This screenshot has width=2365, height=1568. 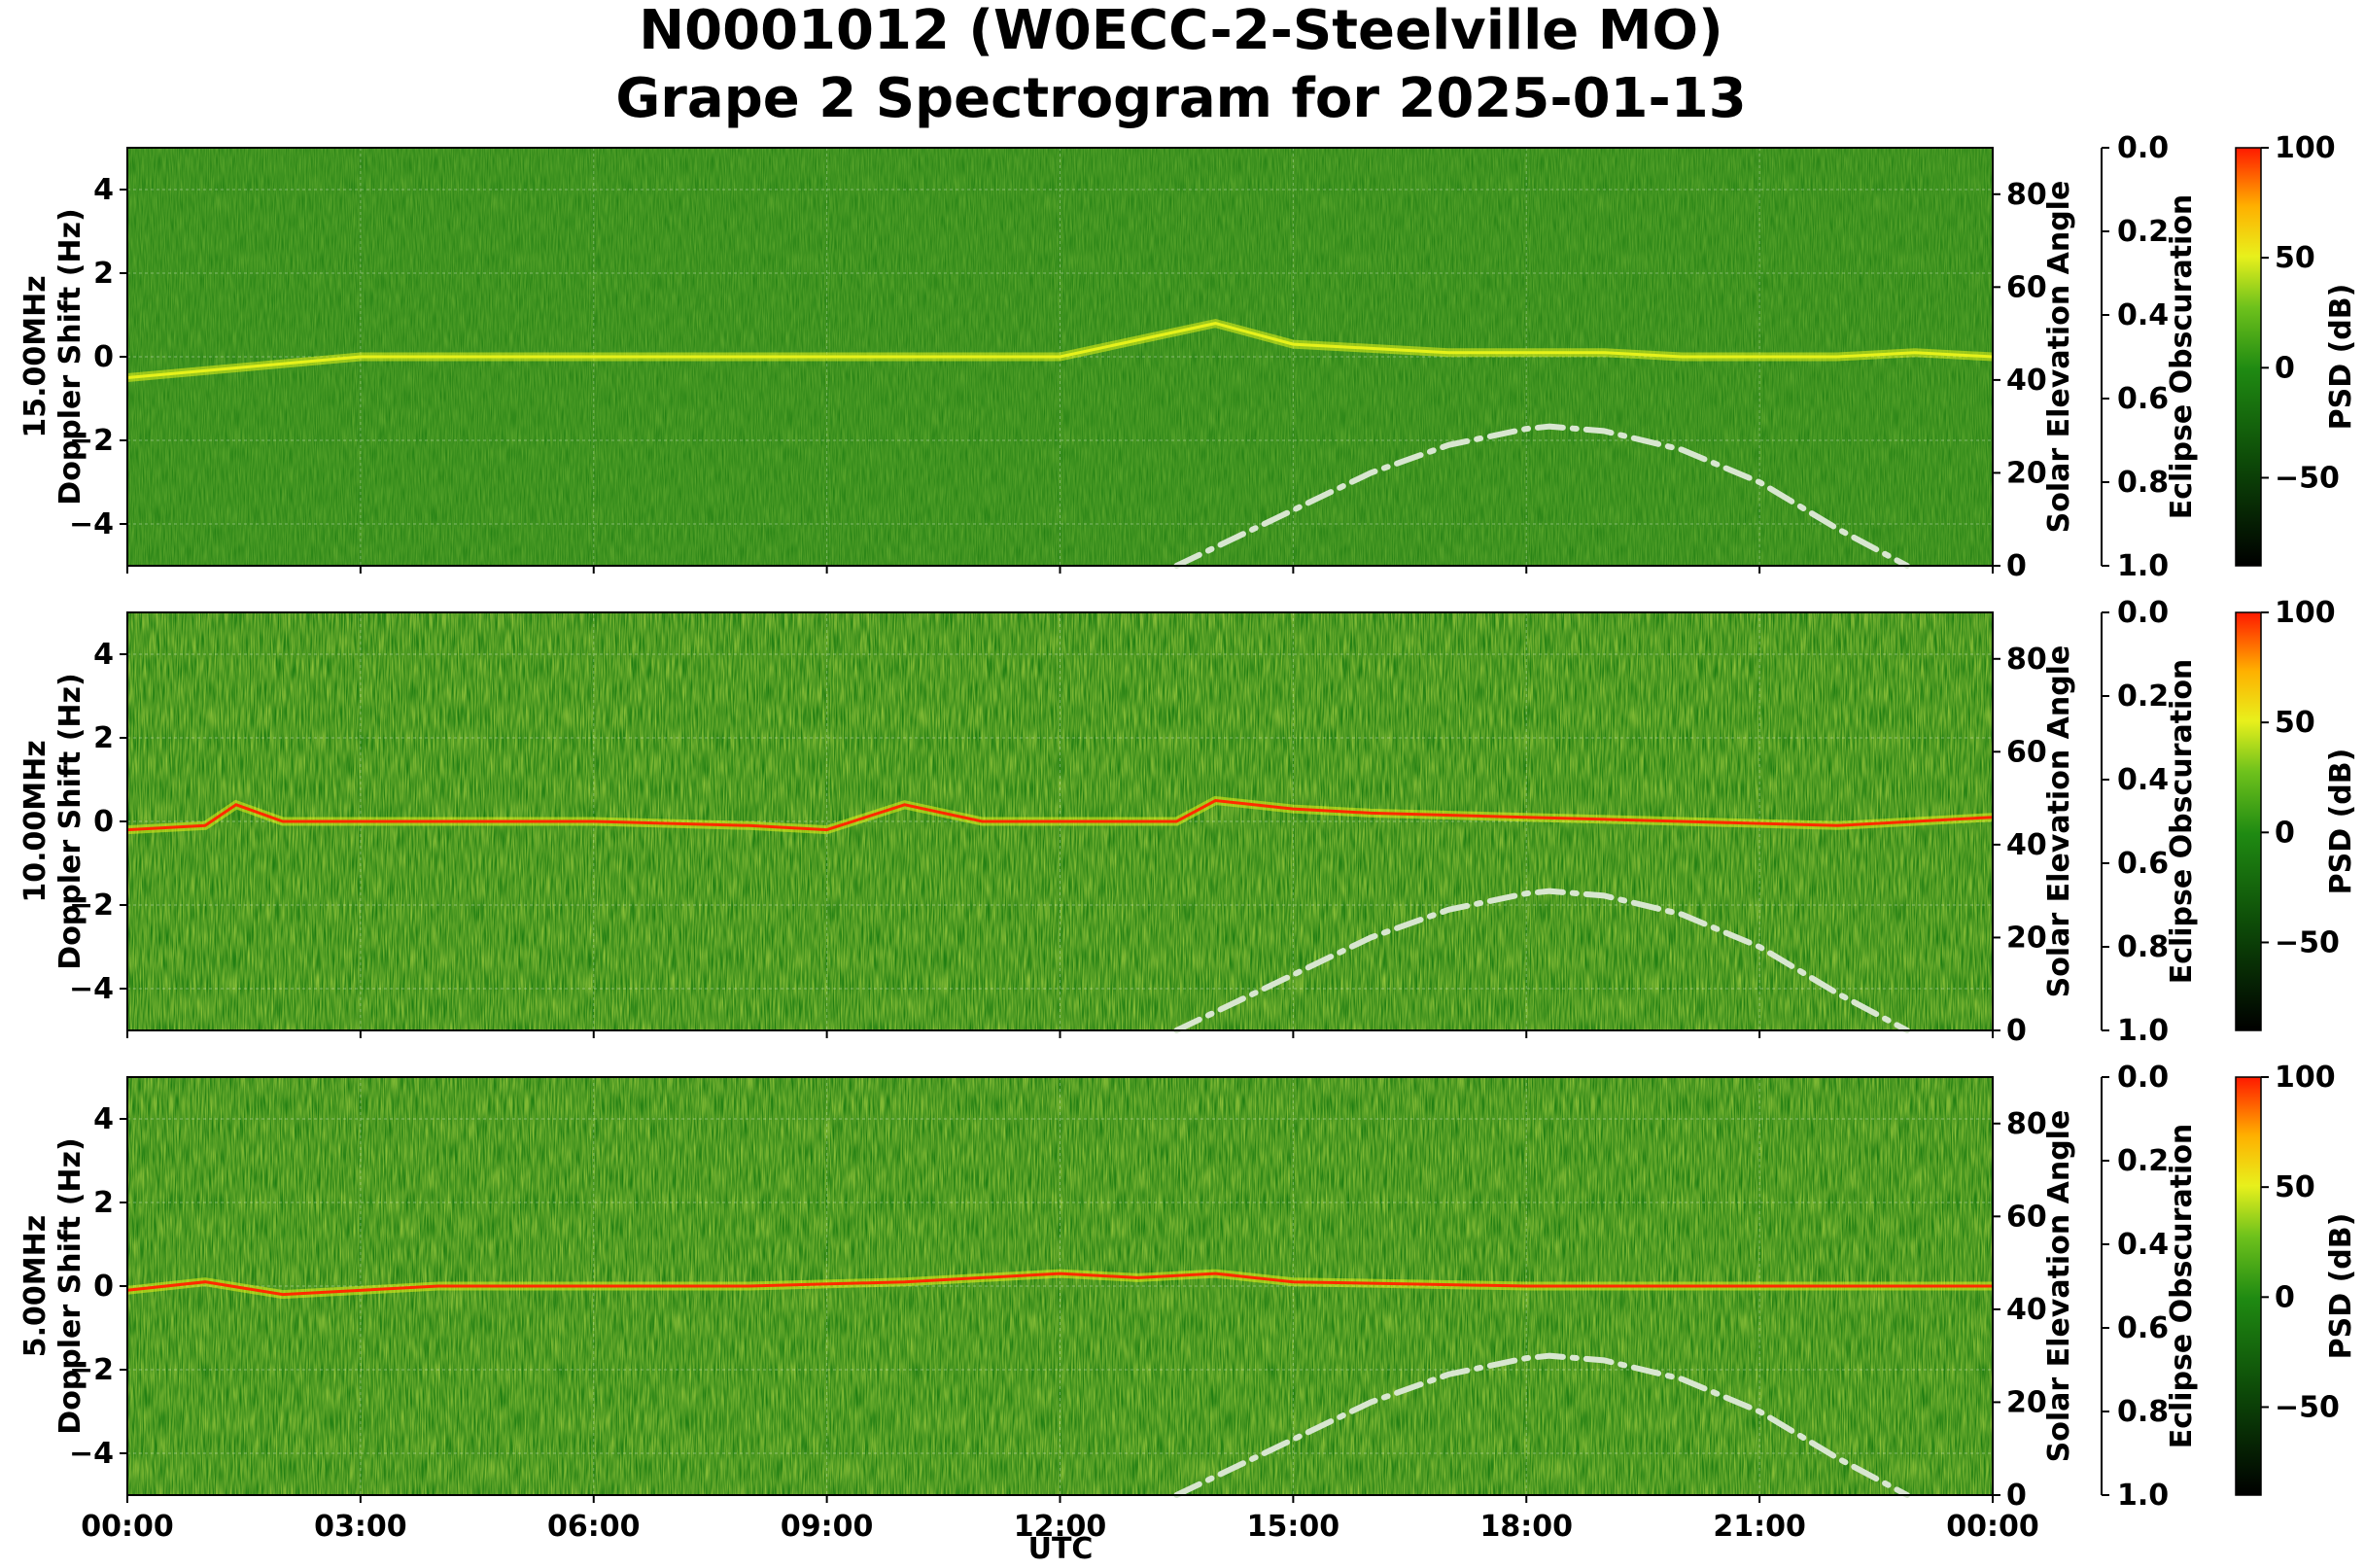 What do you see at coordinates (1061, 1549) in the screenshot?
I see `x-axis-label: UTC` at bounding box center [1061, 1549].